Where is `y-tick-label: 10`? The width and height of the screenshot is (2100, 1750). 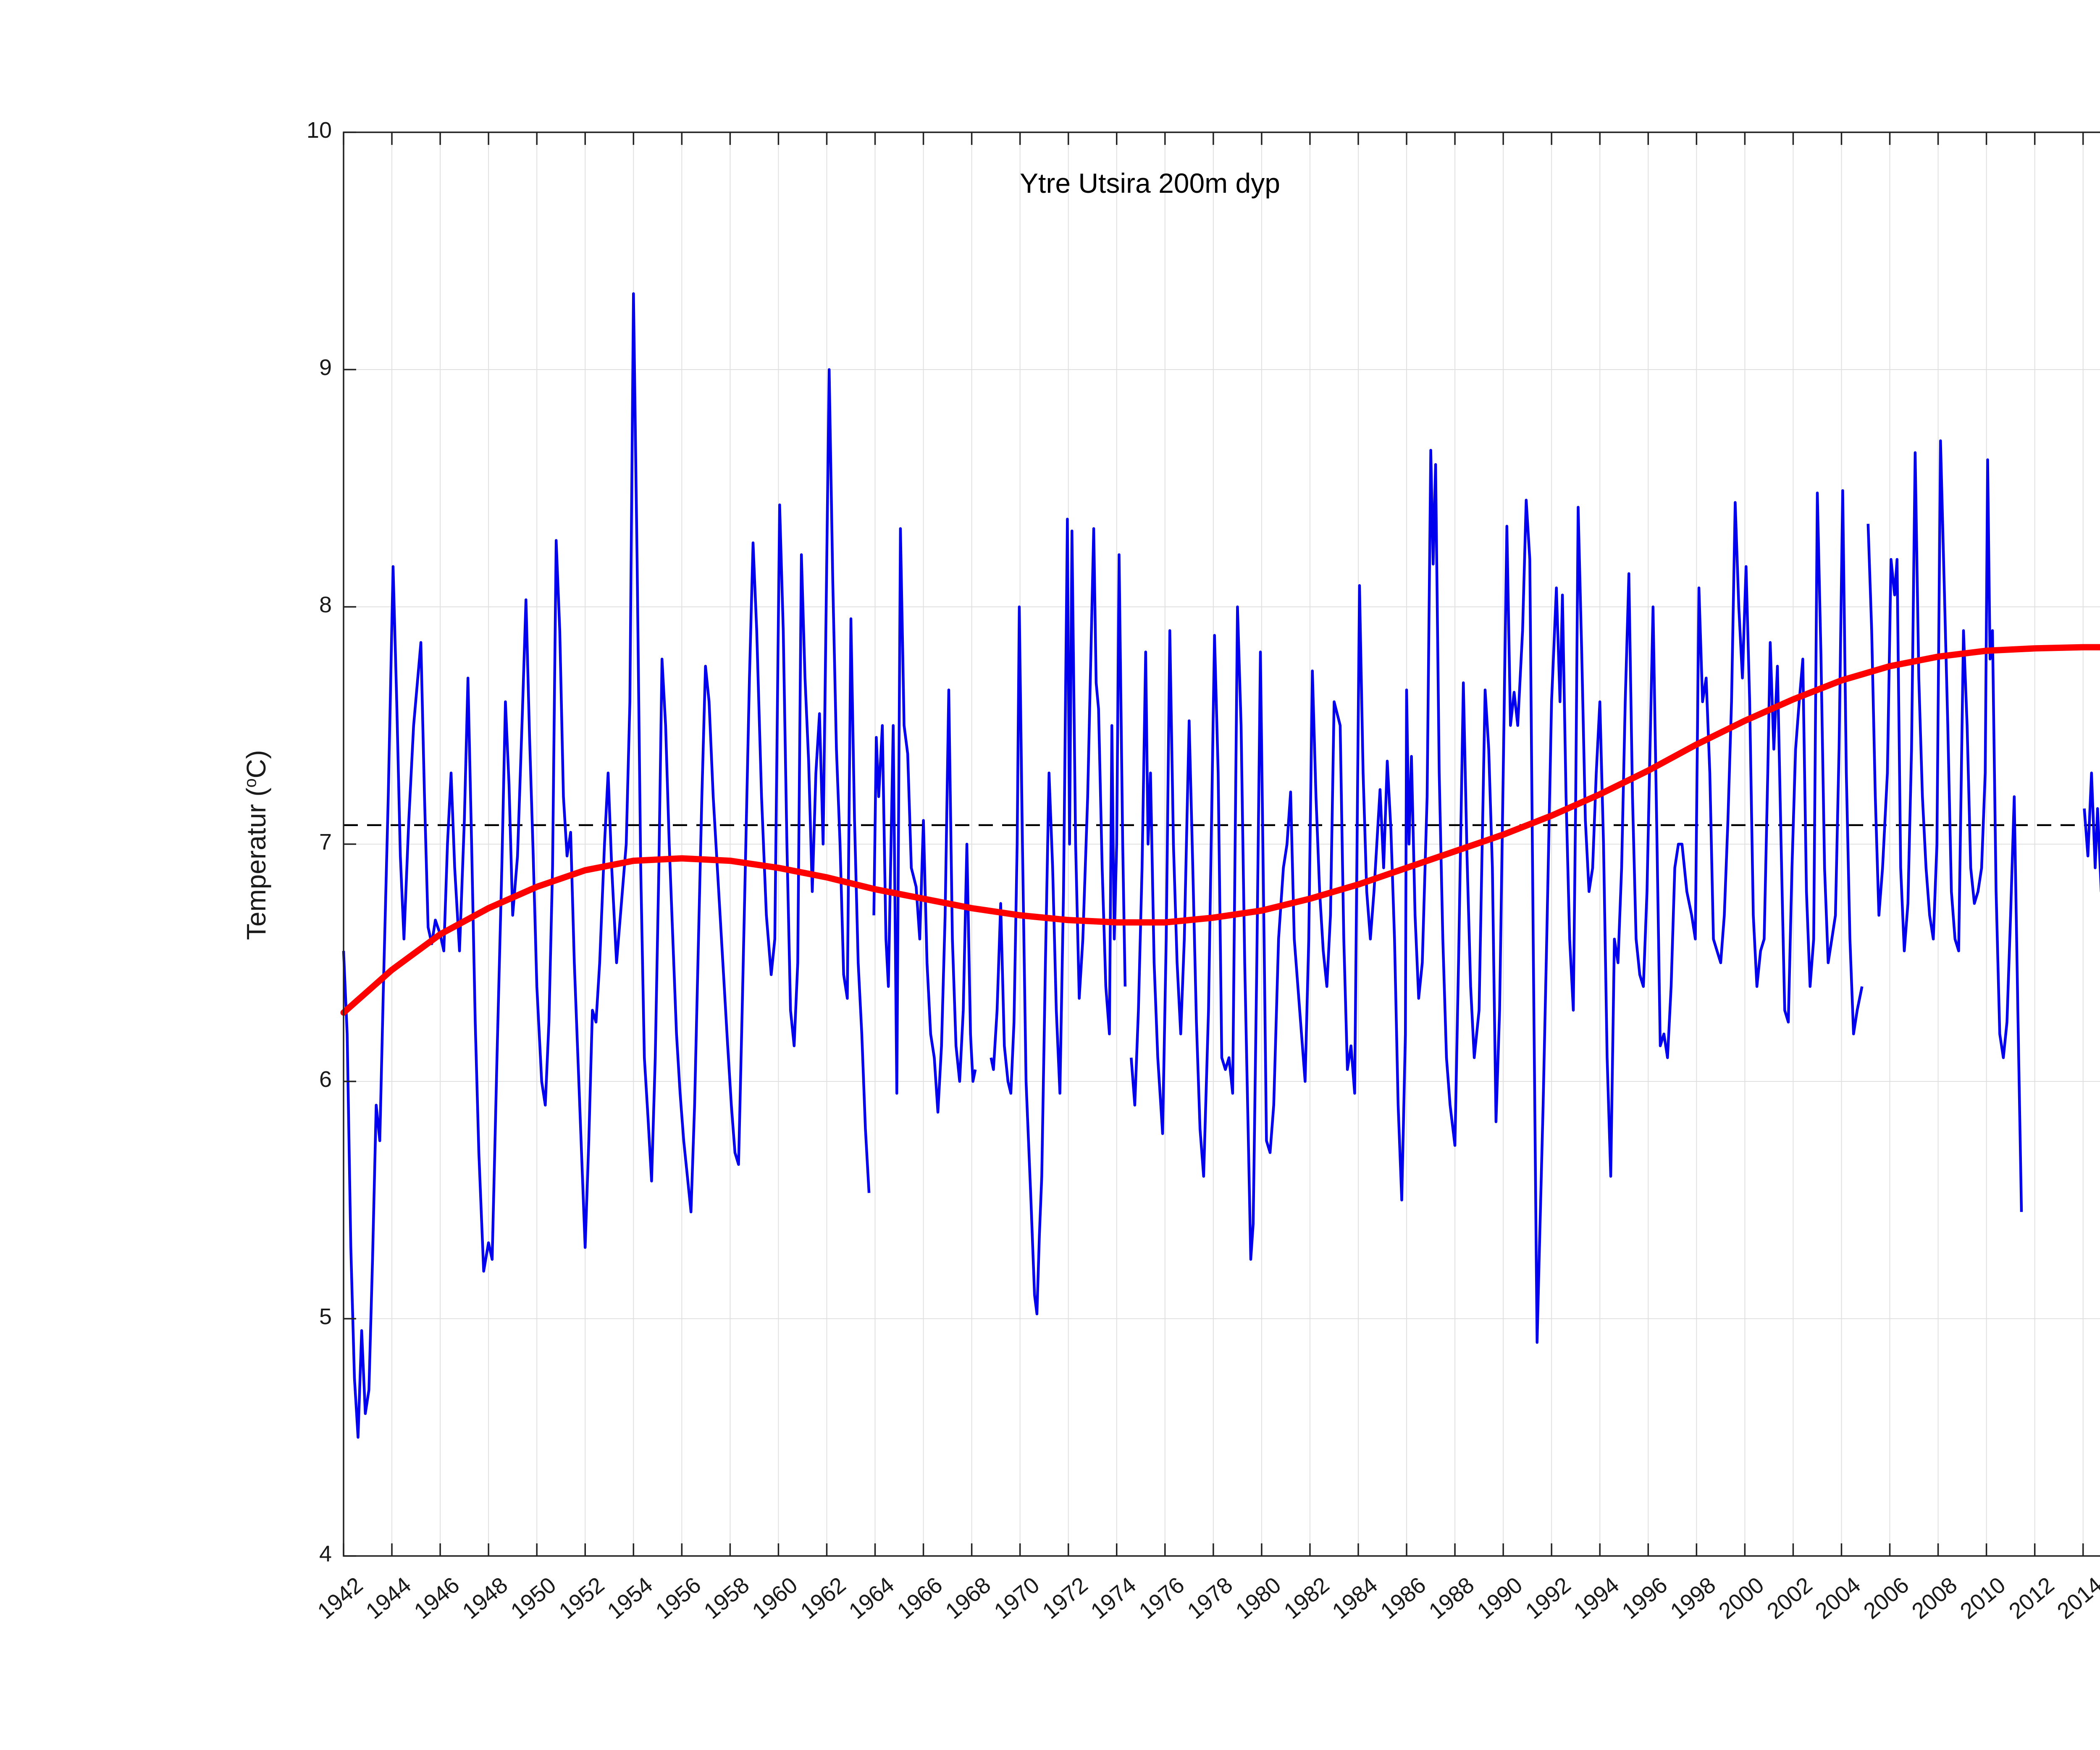 y-tick-label: 10 is located at coordinates (319, 130).